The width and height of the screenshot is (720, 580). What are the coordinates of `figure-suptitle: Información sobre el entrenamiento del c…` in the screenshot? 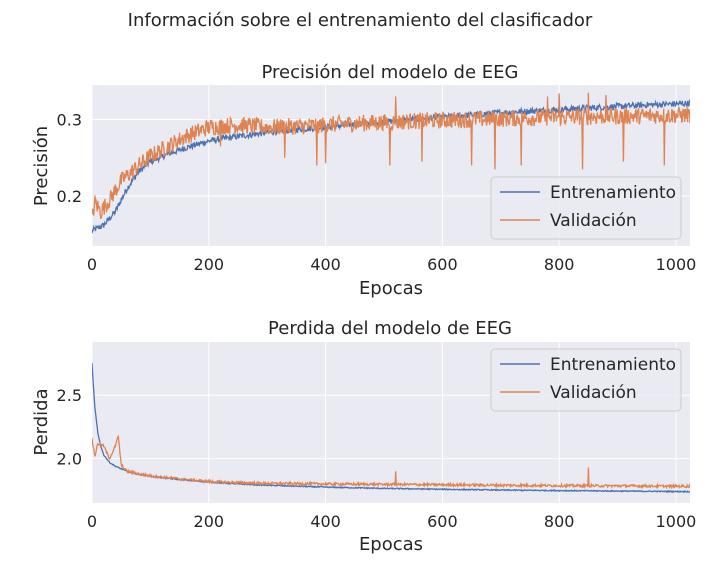 It's located at (360, 20).